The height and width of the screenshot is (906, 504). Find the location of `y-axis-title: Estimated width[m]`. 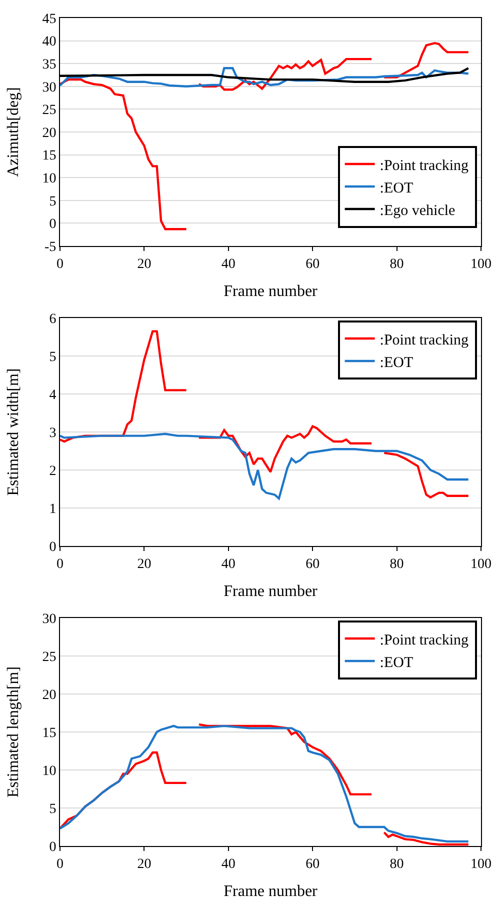

y-axis-title: Estimated width[m] is located at coordinates (13, 432).